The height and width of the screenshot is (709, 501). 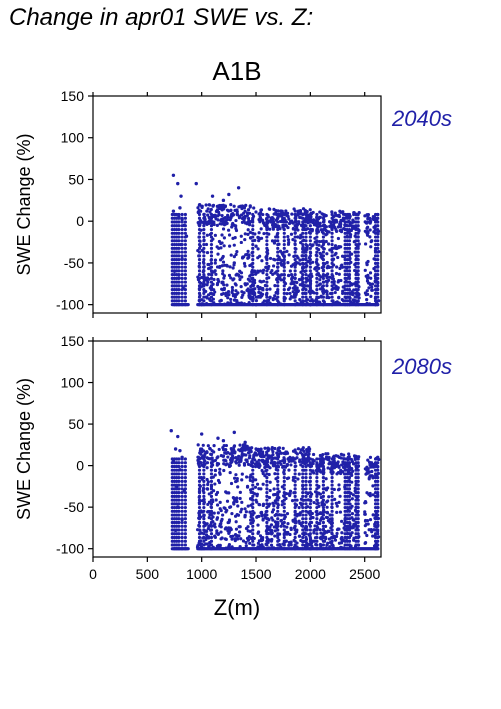 What do you see at coordinates (80, 466) in the screenshot?
I see `y-tick-label: 0` at bounding box center [80, 466].